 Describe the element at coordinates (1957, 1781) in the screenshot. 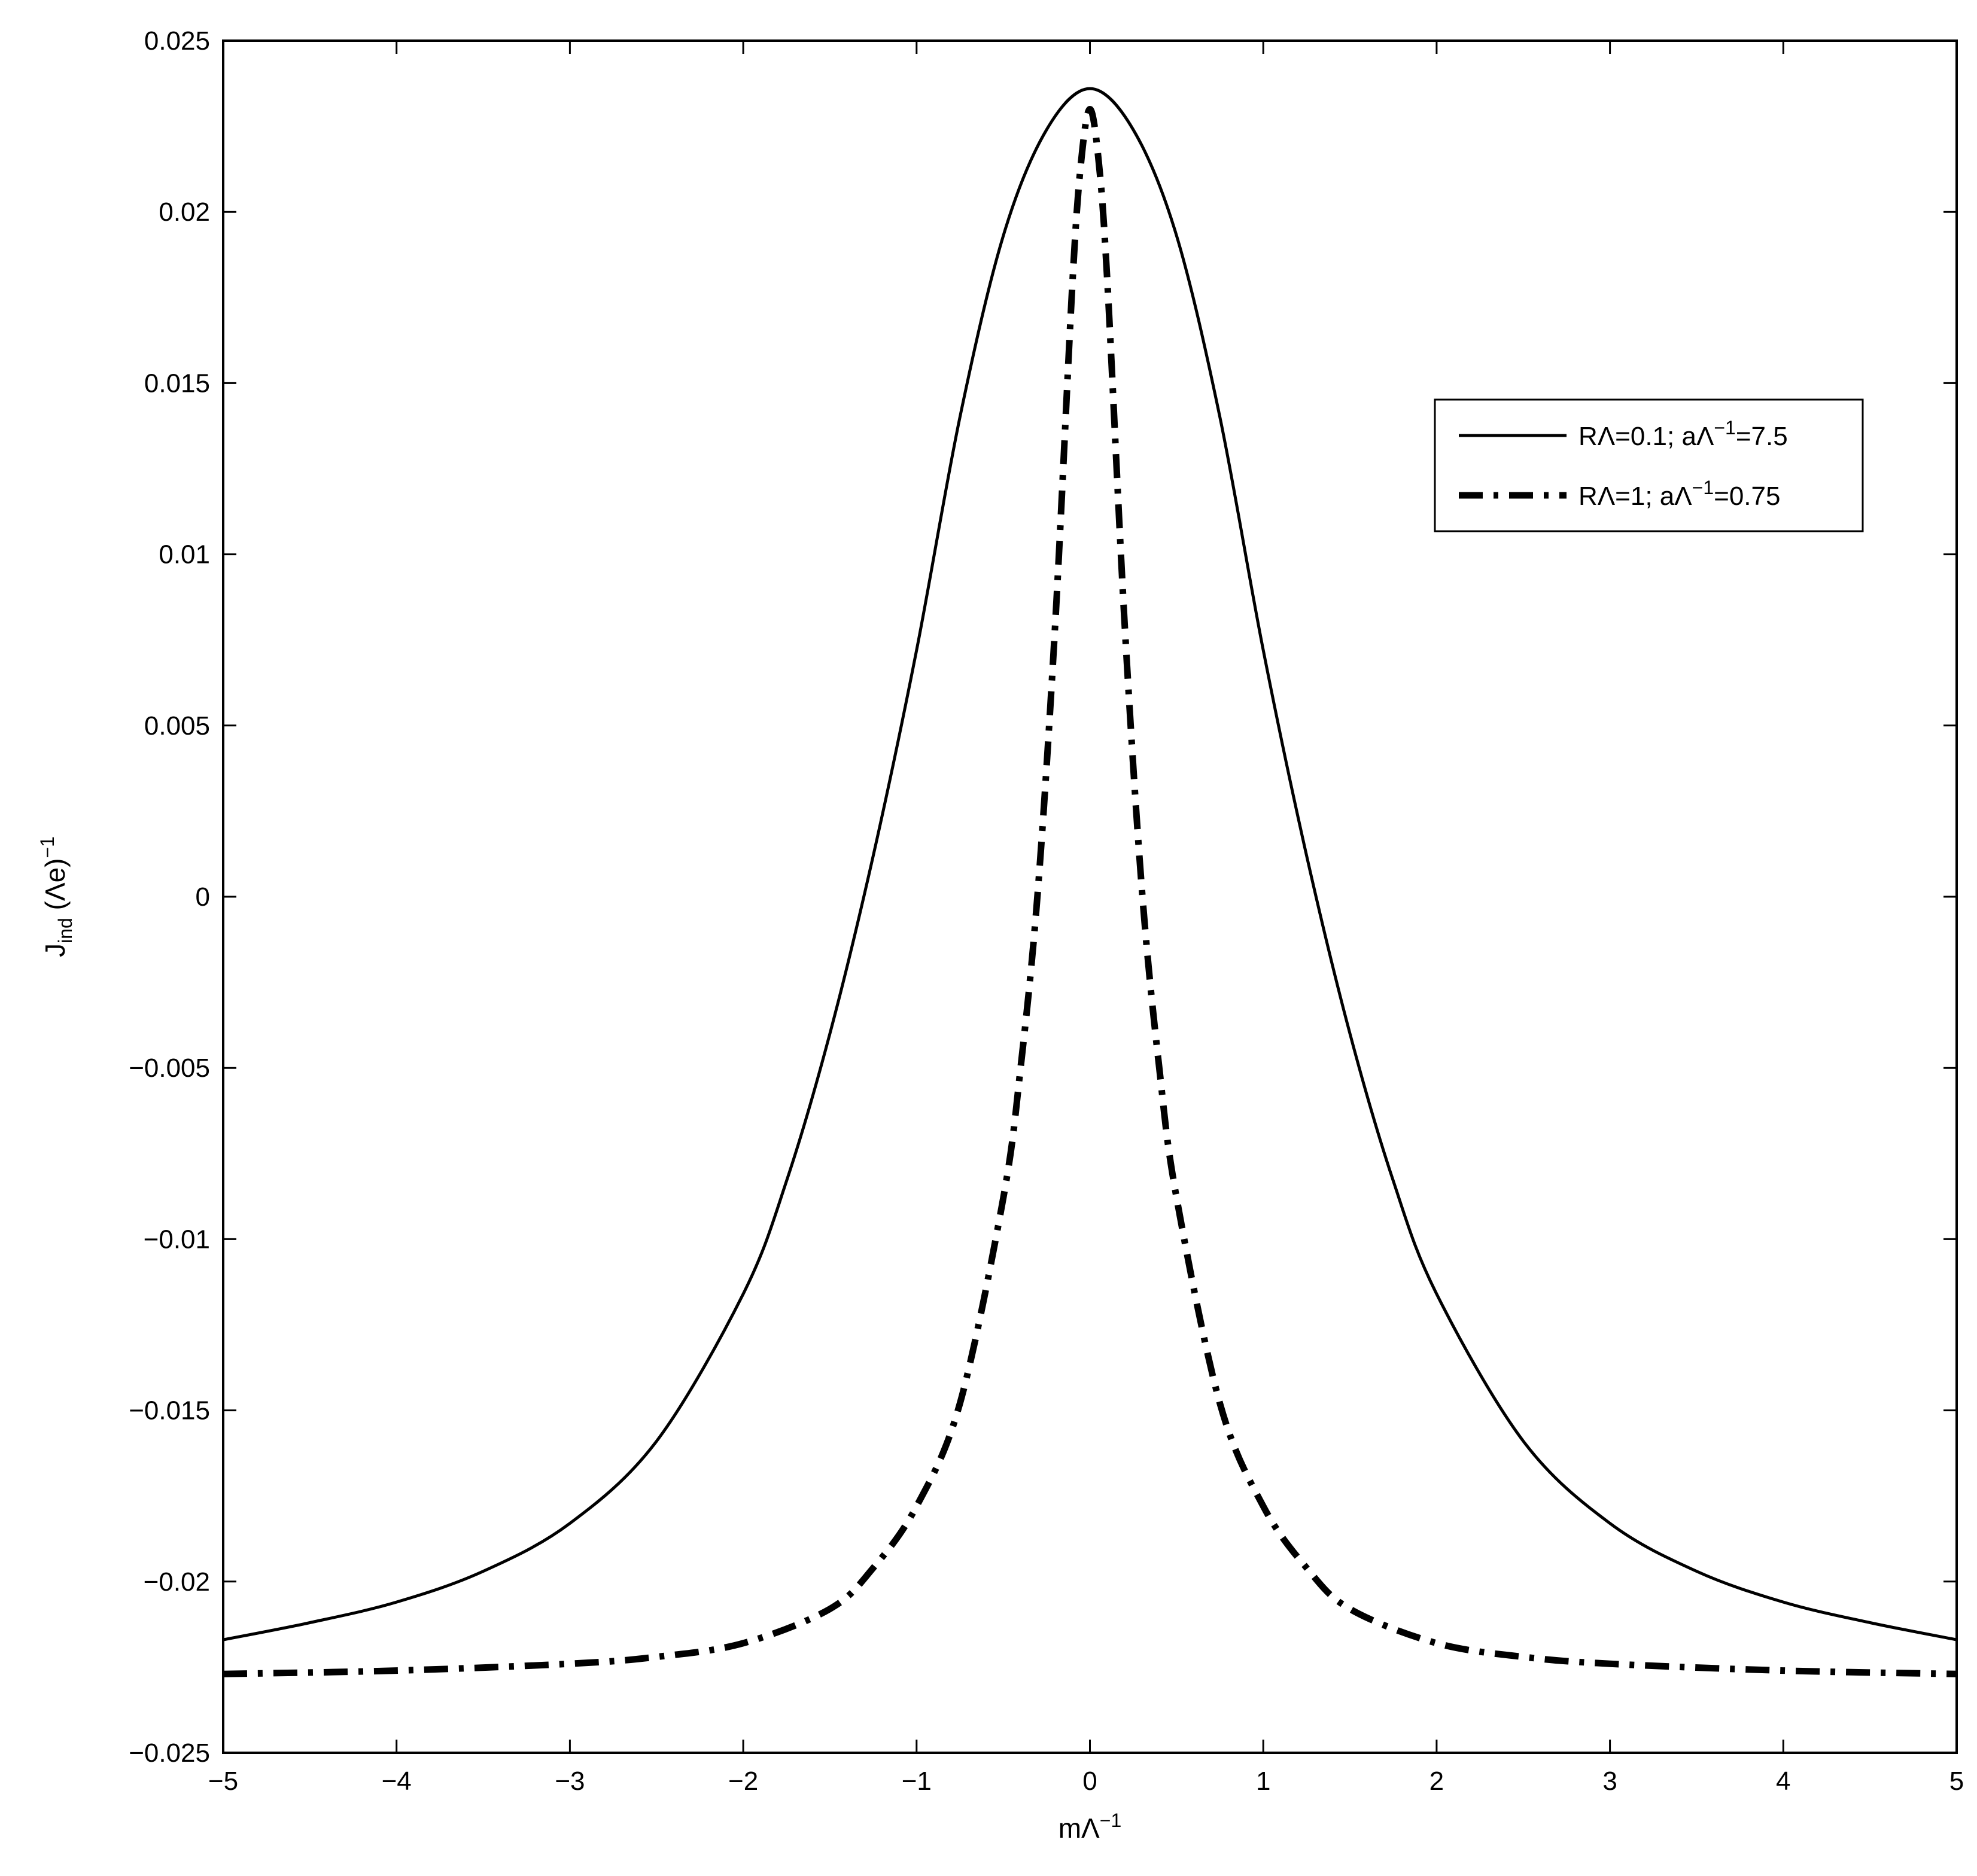

I see `x-tick-label: 5` at that location.